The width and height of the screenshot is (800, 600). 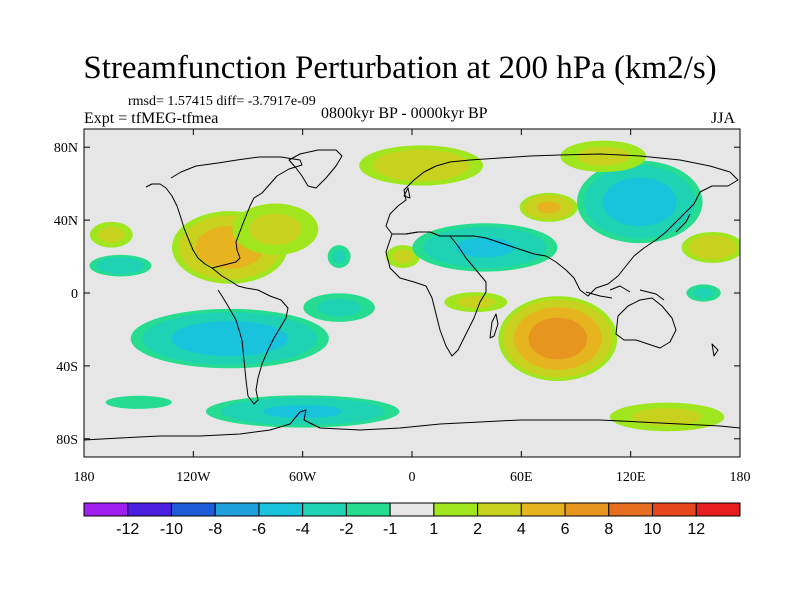 I want to click on colorbar-label: 12, so click(x=696, y=529).